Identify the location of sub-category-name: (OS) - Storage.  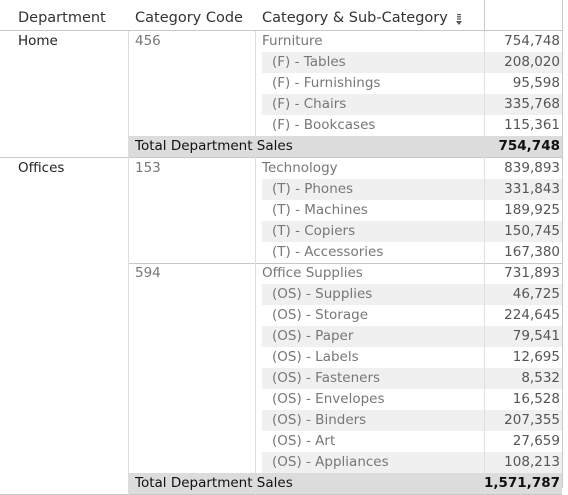
(320, 315).